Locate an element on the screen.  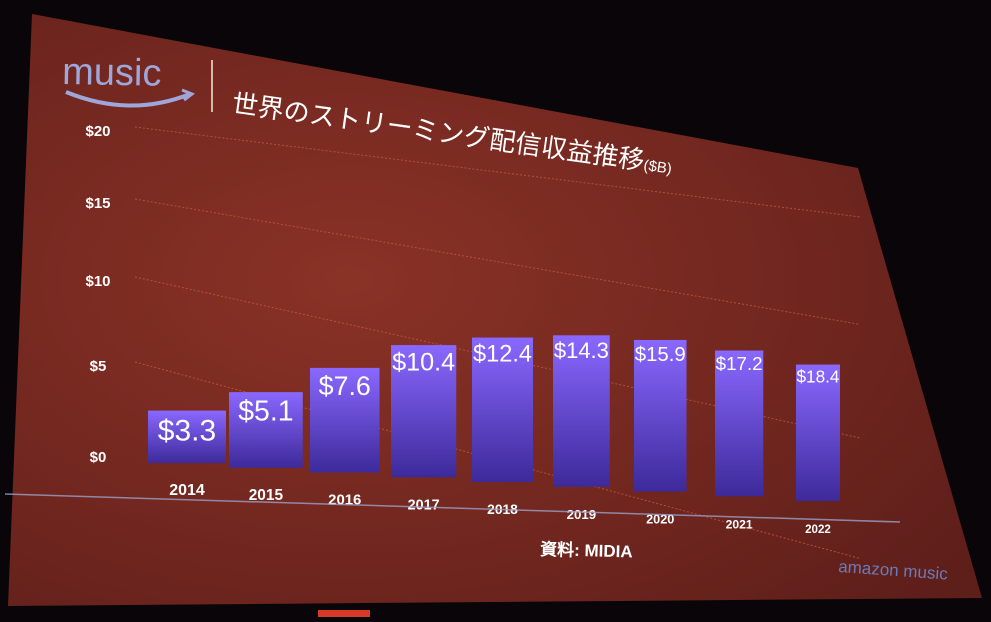
bar-2015 is located at coordinates (266, 430).